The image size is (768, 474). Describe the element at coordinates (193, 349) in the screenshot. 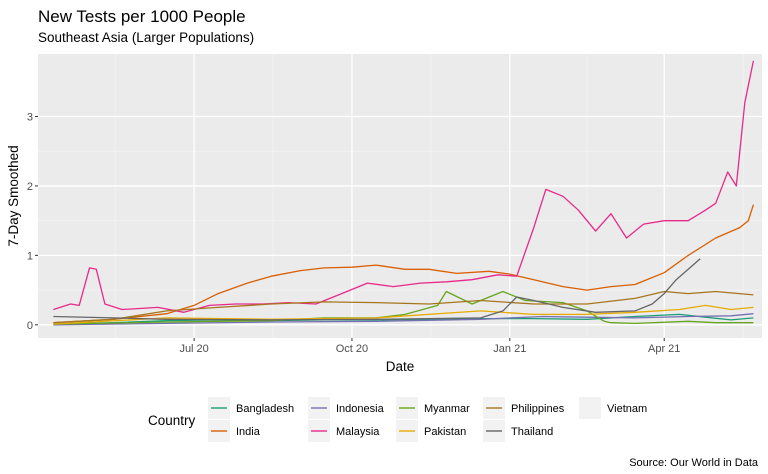

I see `x-tick-label: Jul 20` at that location.